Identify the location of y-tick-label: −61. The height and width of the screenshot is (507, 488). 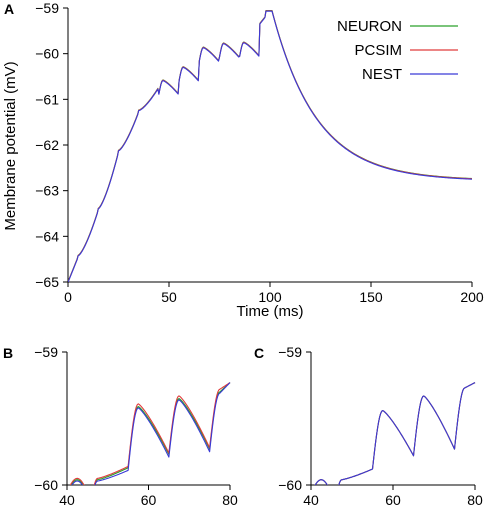
(47, 99).